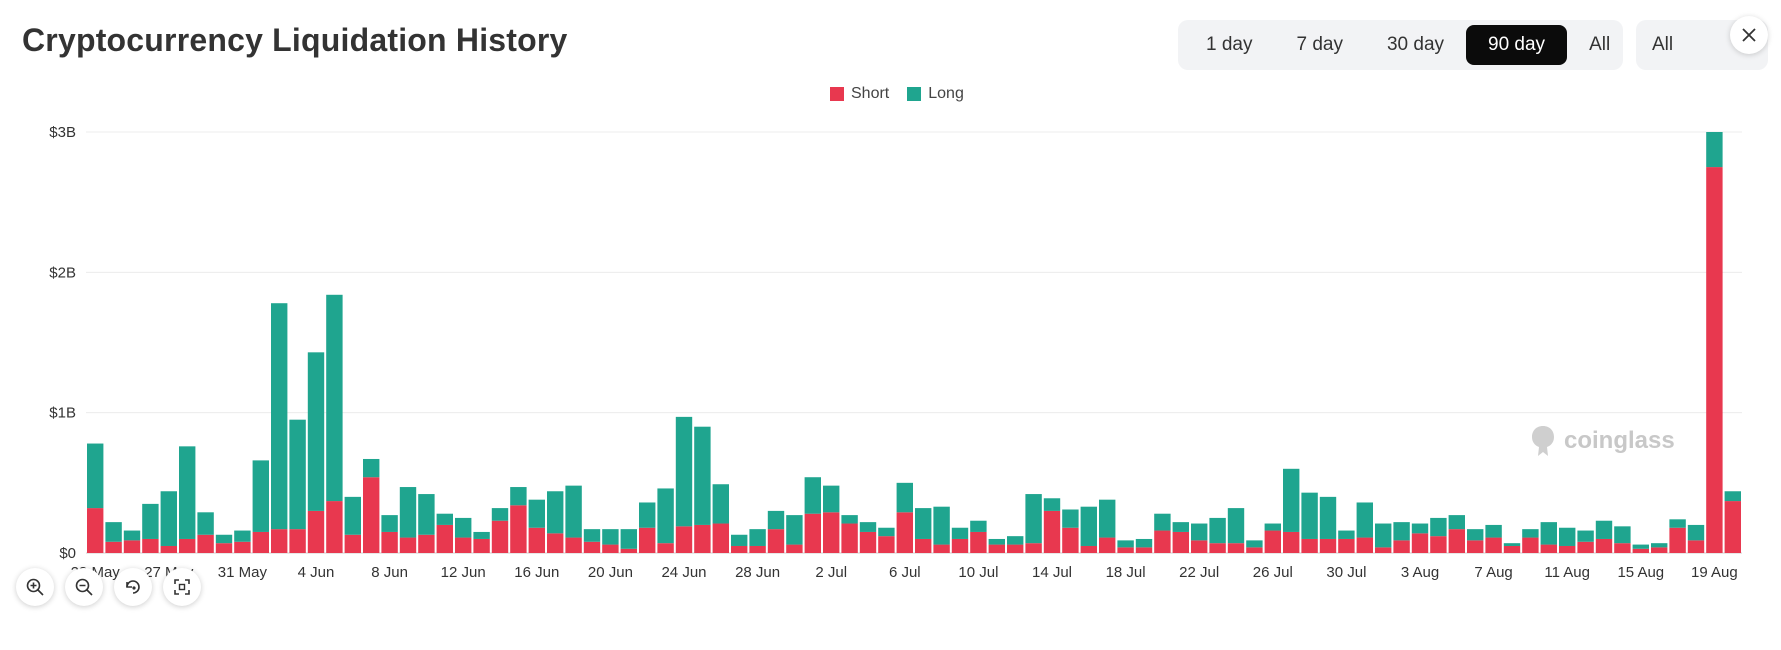 The height and width of the screenshot is (650, 1781). What do you see at coordinates (1319, 44) in the screenshot?
I see `range-button-7-day: 7 day` at bounding box center [1319, 44].